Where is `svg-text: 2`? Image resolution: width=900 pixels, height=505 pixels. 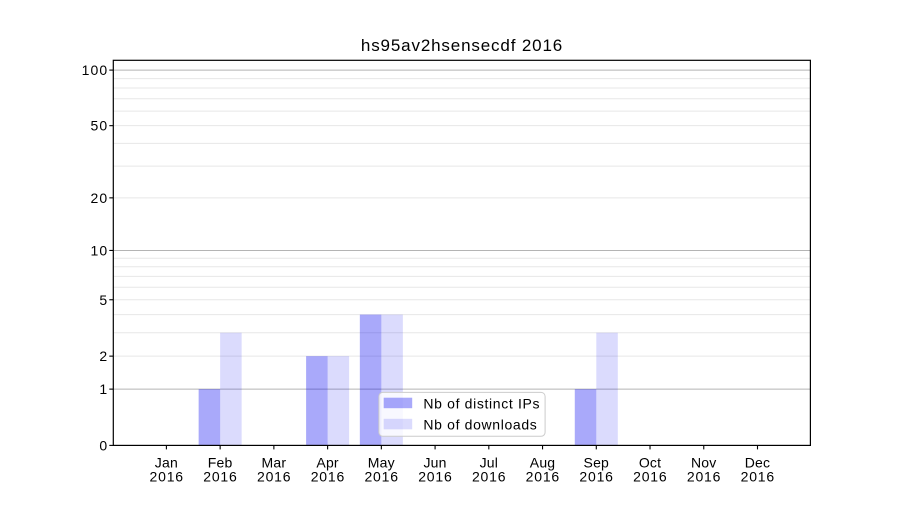 svg-text: 2 is located at coordinates (103, 356).